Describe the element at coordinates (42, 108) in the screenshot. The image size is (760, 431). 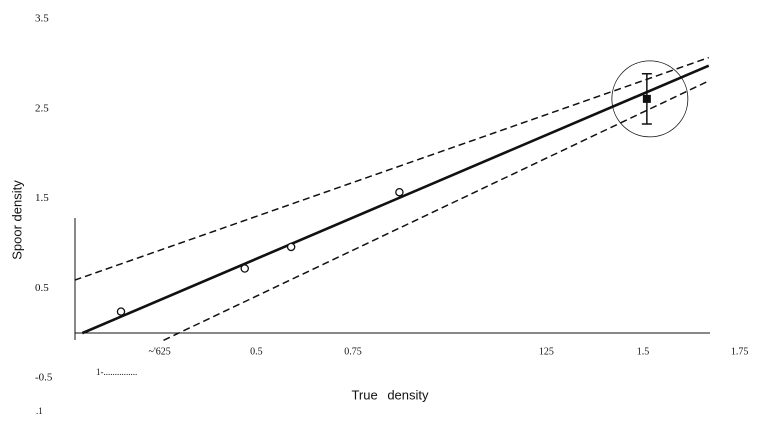
I see `y-tick-label: 2.5` at that location.